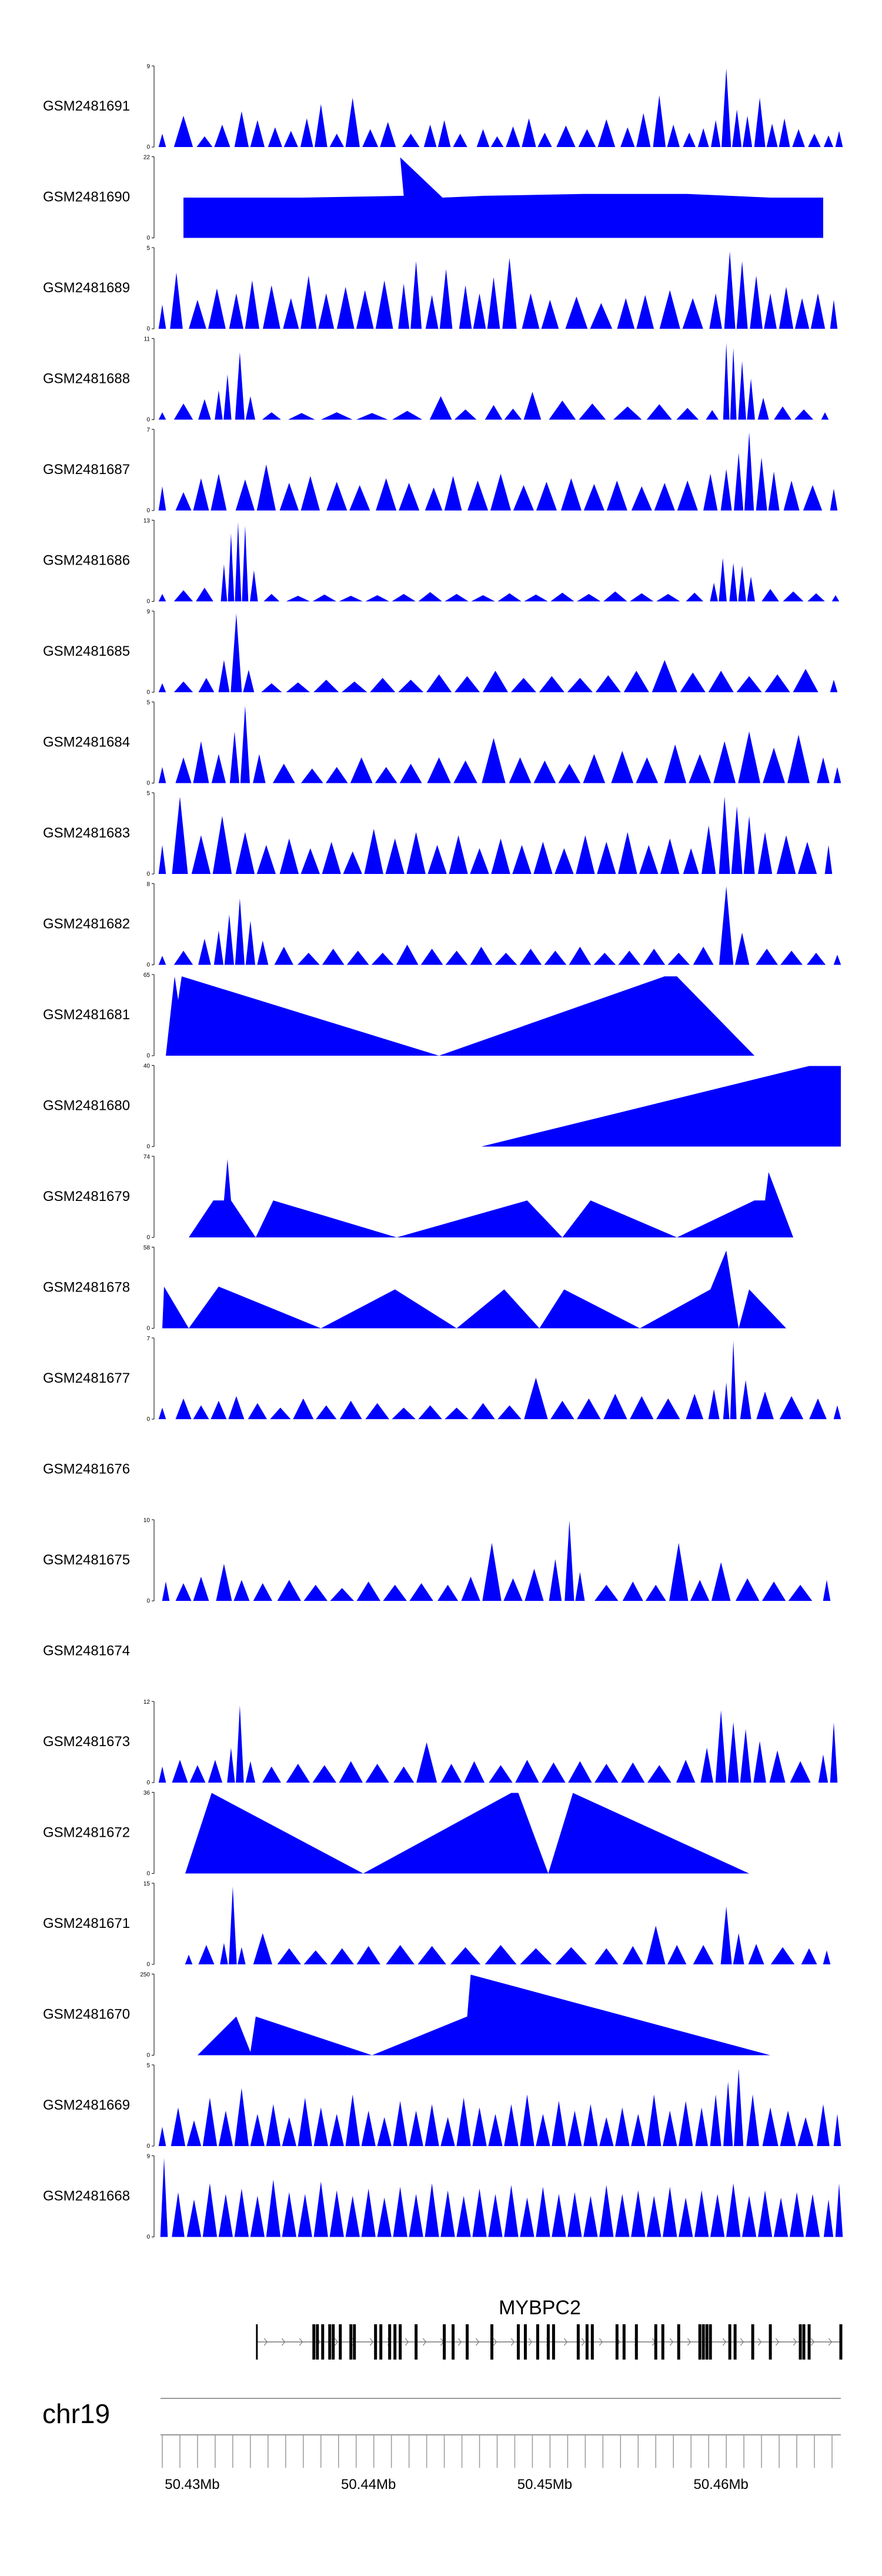  Describe the element at coordinates (491, 1198) in the screenshot. I see `coverage-area` at that location.